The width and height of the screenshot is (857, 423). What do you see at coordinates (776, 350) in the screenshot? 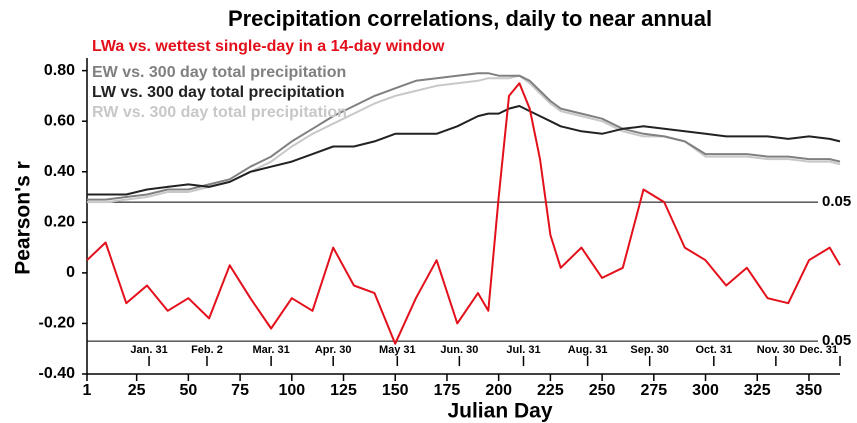
I see `month-label: Nov. 30` at bounding box center [776, 350].